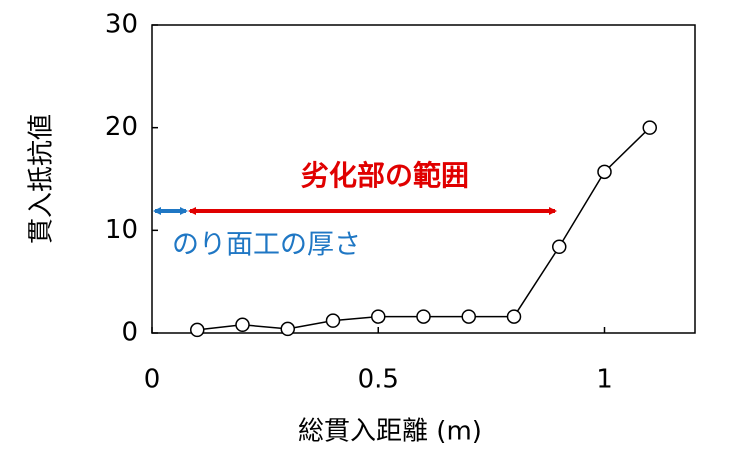 Image resolution: width=750 pixels, height=466 pixels. What do you see at coordinates (266, 245) in the screenshot?
I see `annotation: のり面工の厚さ` at bounding box center [266, 245].